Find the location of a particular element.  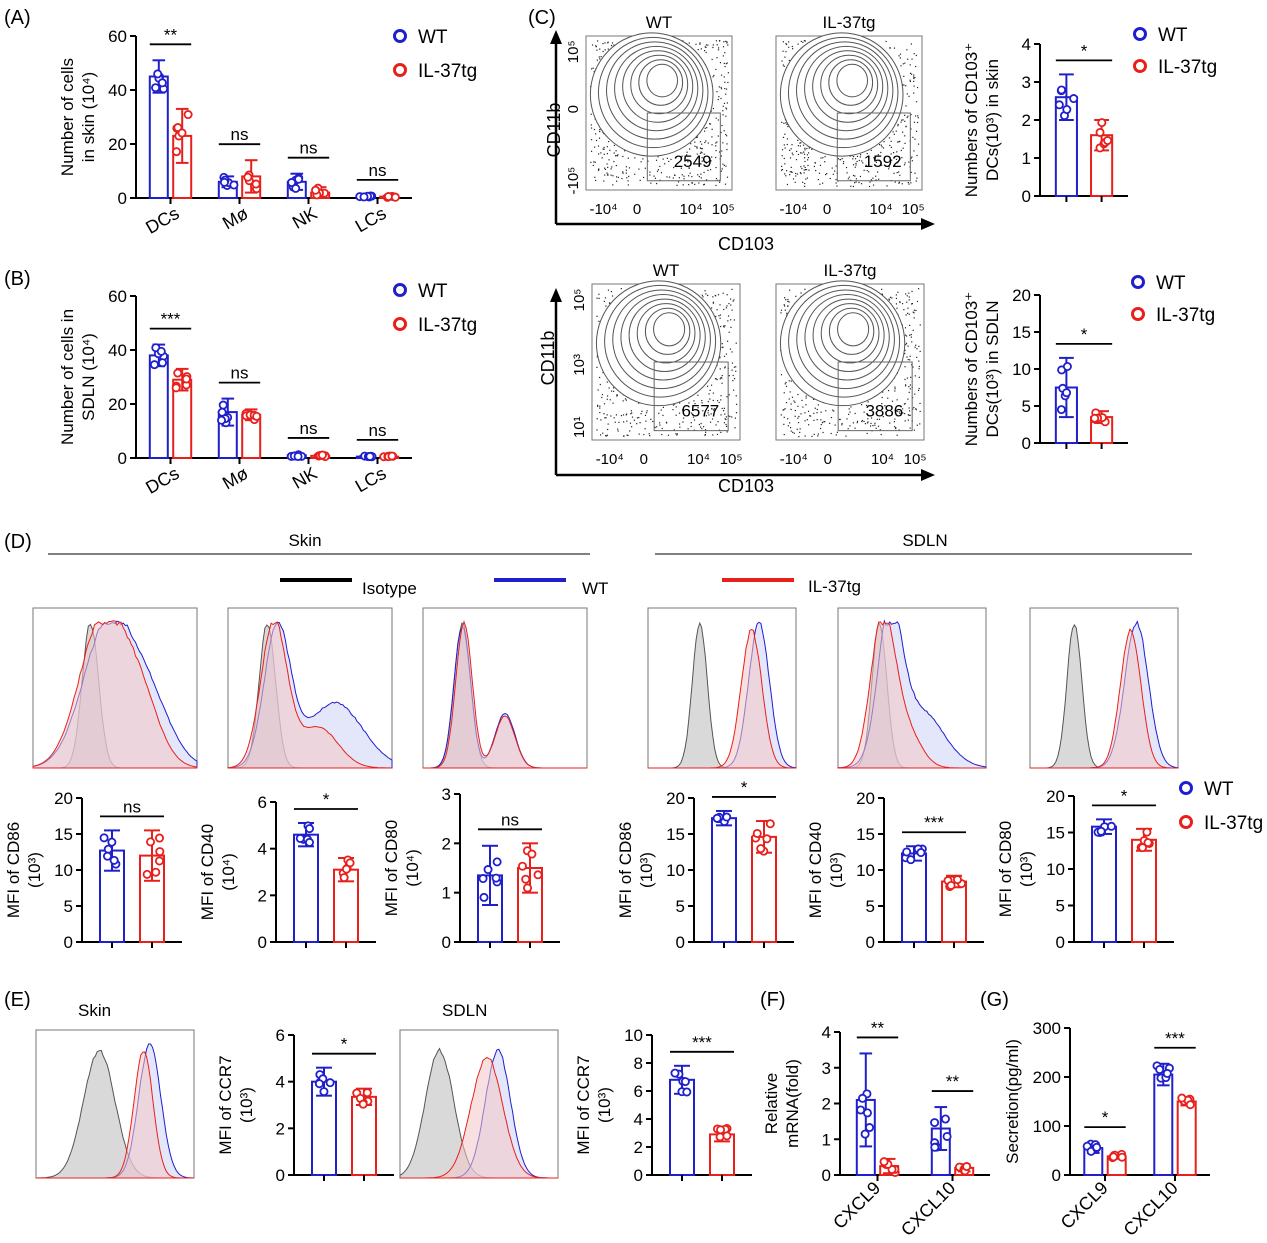

flow-plot-tg: 3886 IL-37tg -10⁴ 0 10⁴ 10⁵ is located at coordinates (851, 364).